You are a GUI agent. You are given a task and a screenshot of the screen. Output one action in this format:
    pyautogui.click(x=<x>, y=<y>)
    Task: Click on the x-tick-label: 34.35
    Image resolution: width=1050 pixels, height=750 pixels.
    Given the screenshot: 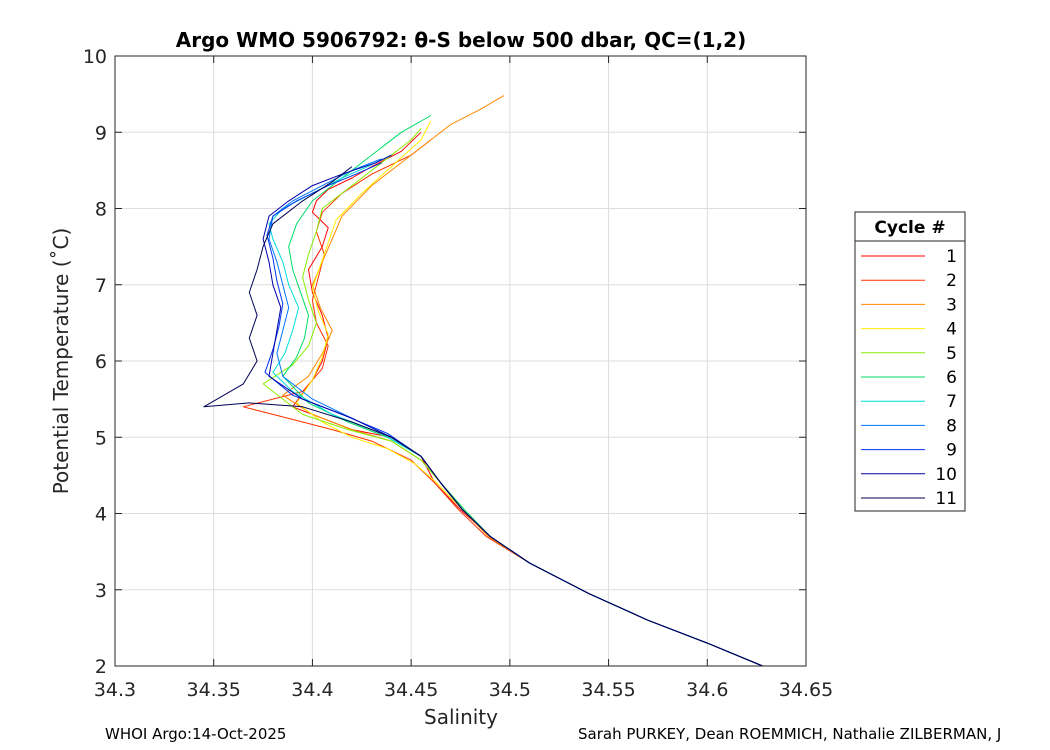 What is the action you would take?
    pyautogui.click(x=214, y=690)
    